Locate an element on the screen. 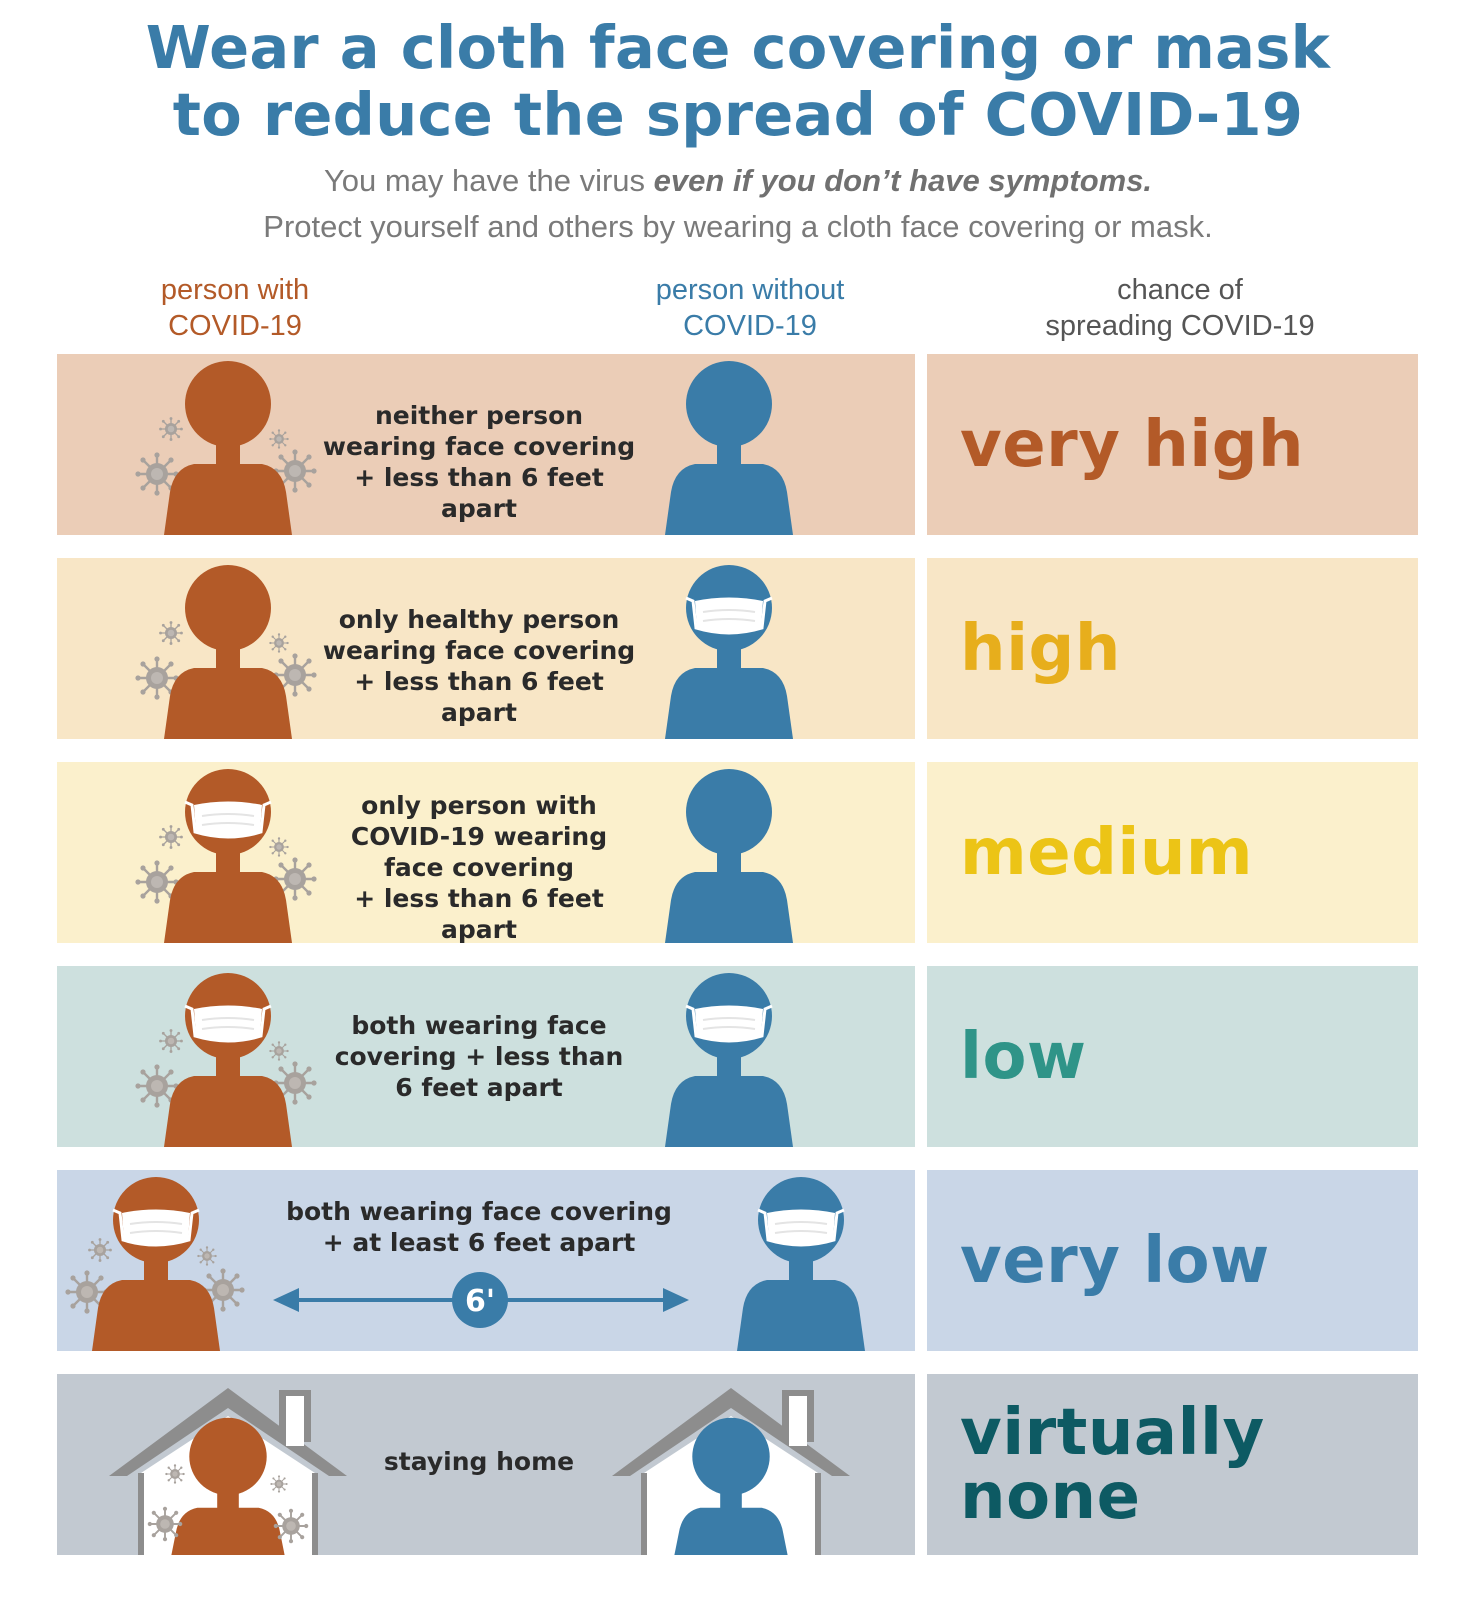 The height and width of the screenshot is (1600, 1476). risk-label: virtually none is located at coordinates (1112, 1464).